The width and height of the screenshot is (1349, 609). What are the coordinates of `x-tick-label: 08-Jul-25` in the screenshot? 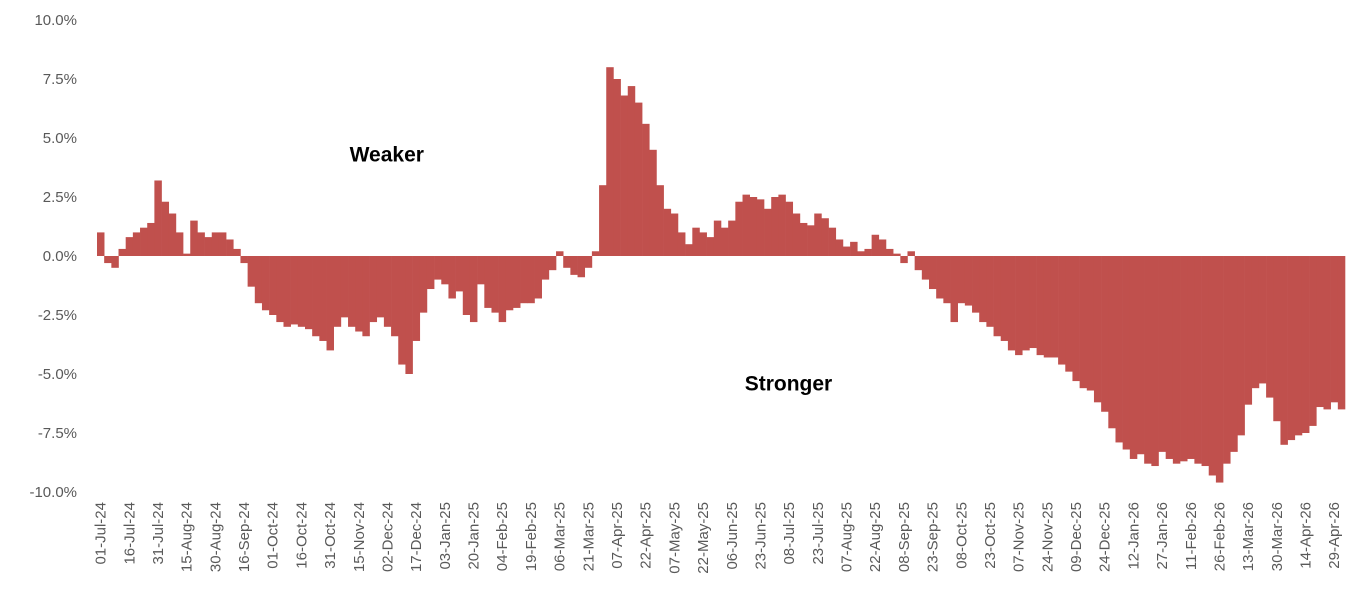 It's located at (789, 533).